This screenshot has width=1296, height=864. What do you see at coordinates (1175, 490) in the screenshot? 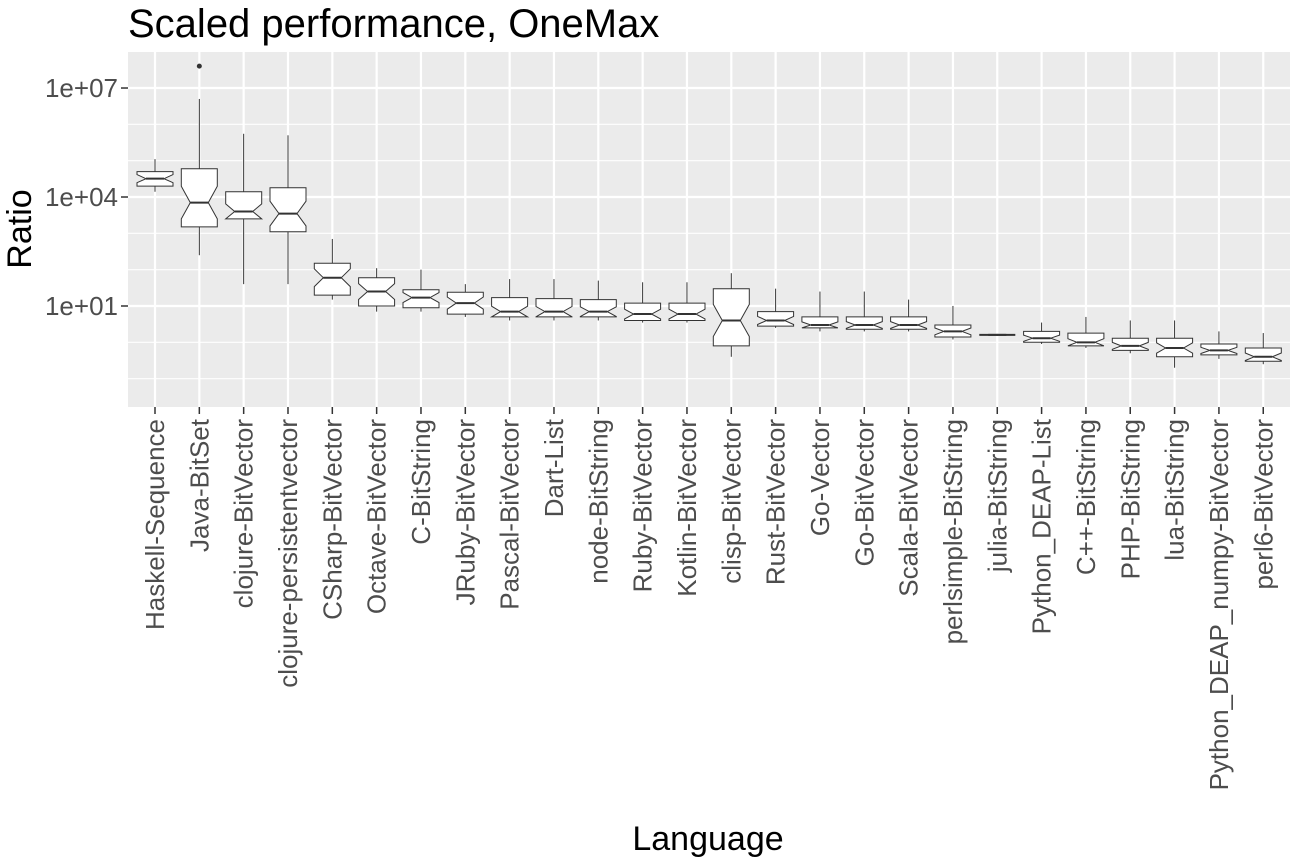
I see `x-tick-label: lua-BitString` at bounding box center [1175, 490].